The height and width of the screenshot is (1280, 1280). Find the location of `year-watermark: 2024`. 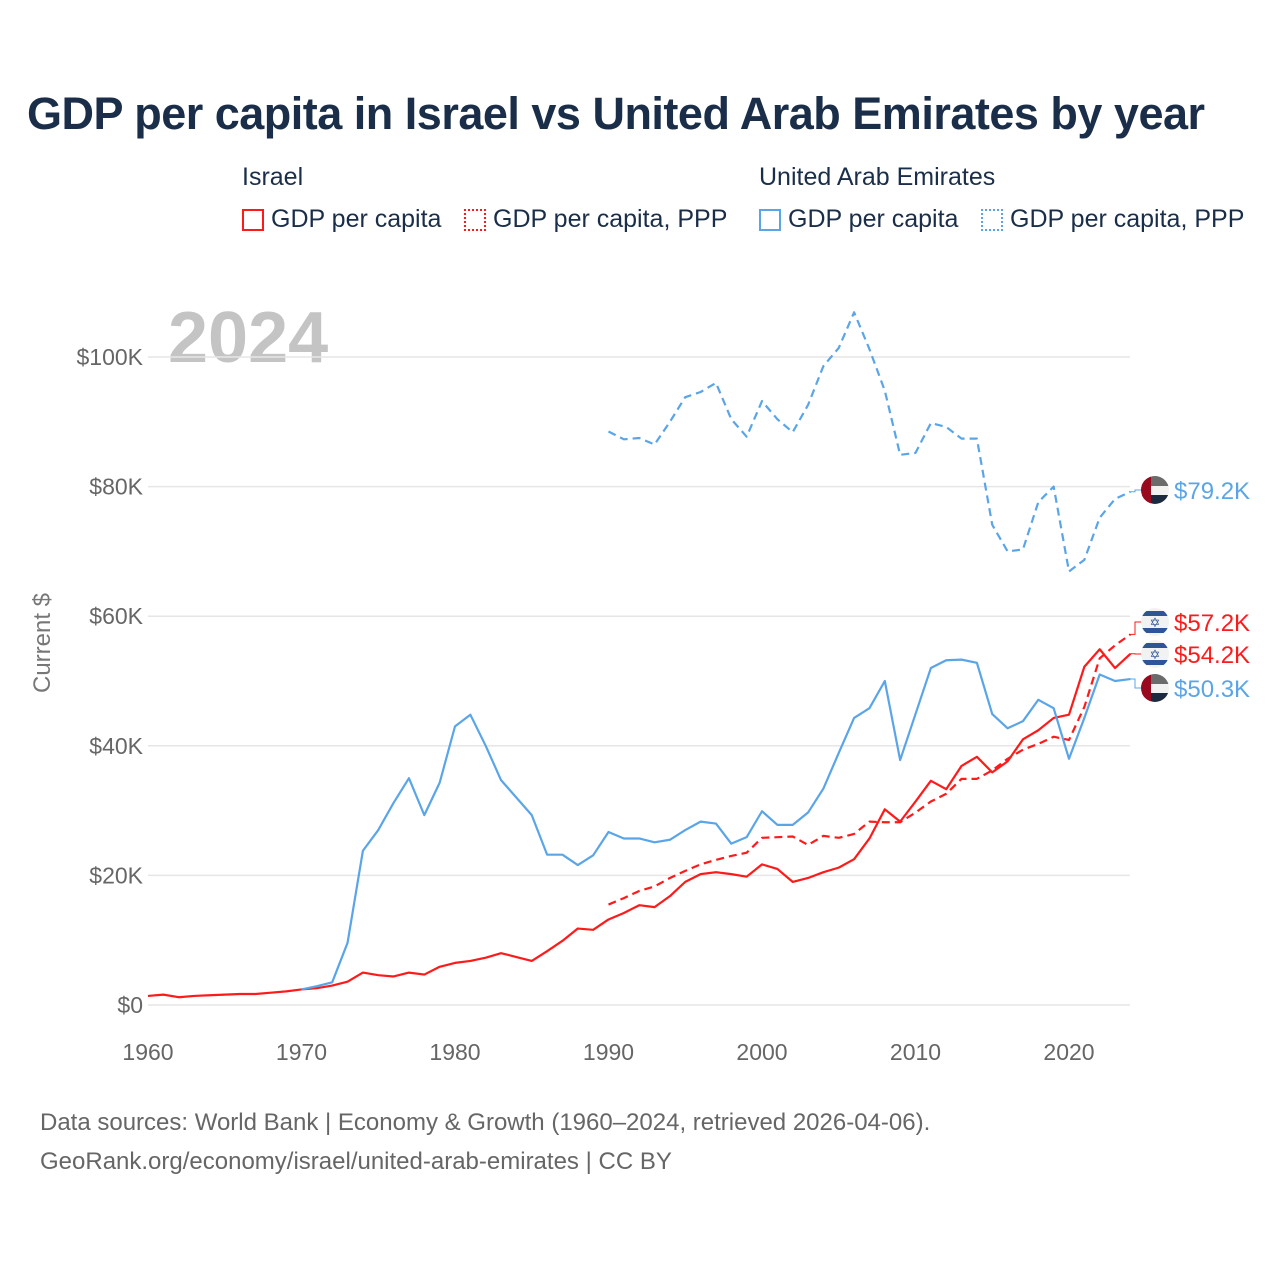

year-watermark: 2024 is located at coordinates (248, 338).